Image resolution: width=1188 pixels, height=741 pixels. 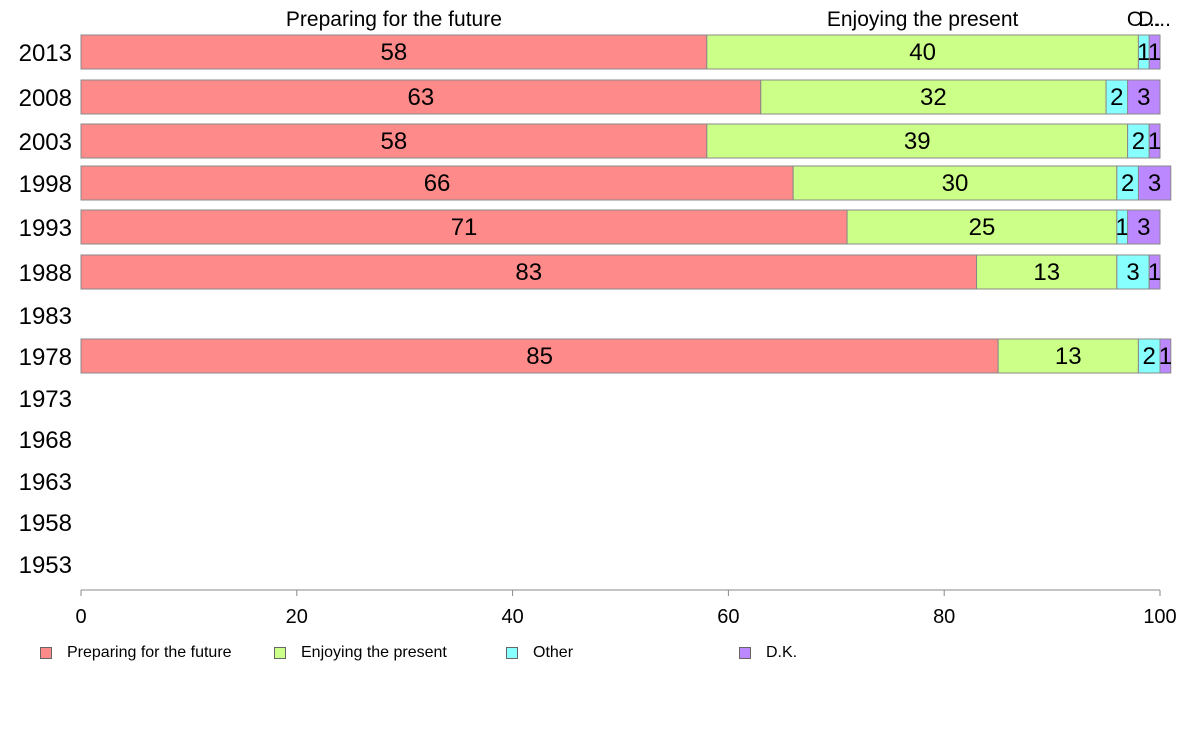 I want to click on bar-value-label: 71, so click(x=464, y=227).